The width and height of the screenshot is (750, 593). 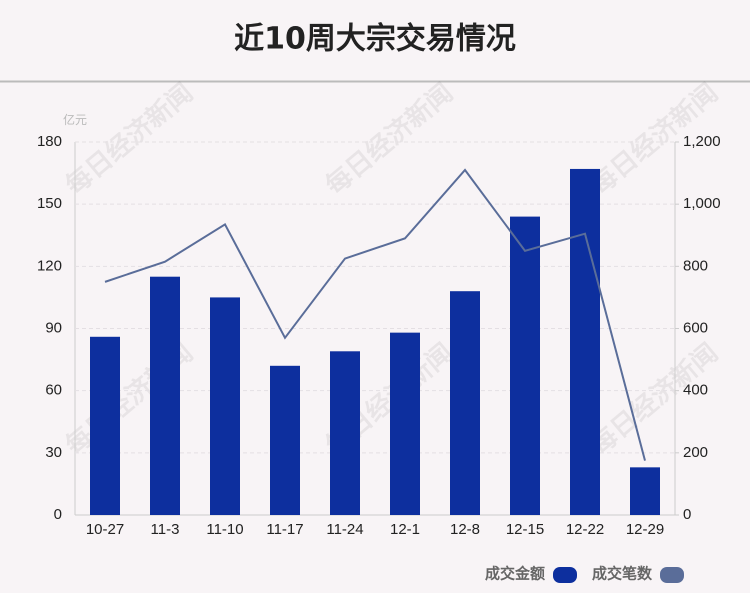 I want to click on x-tick-label: 12-15, so click(x=525, y=529).